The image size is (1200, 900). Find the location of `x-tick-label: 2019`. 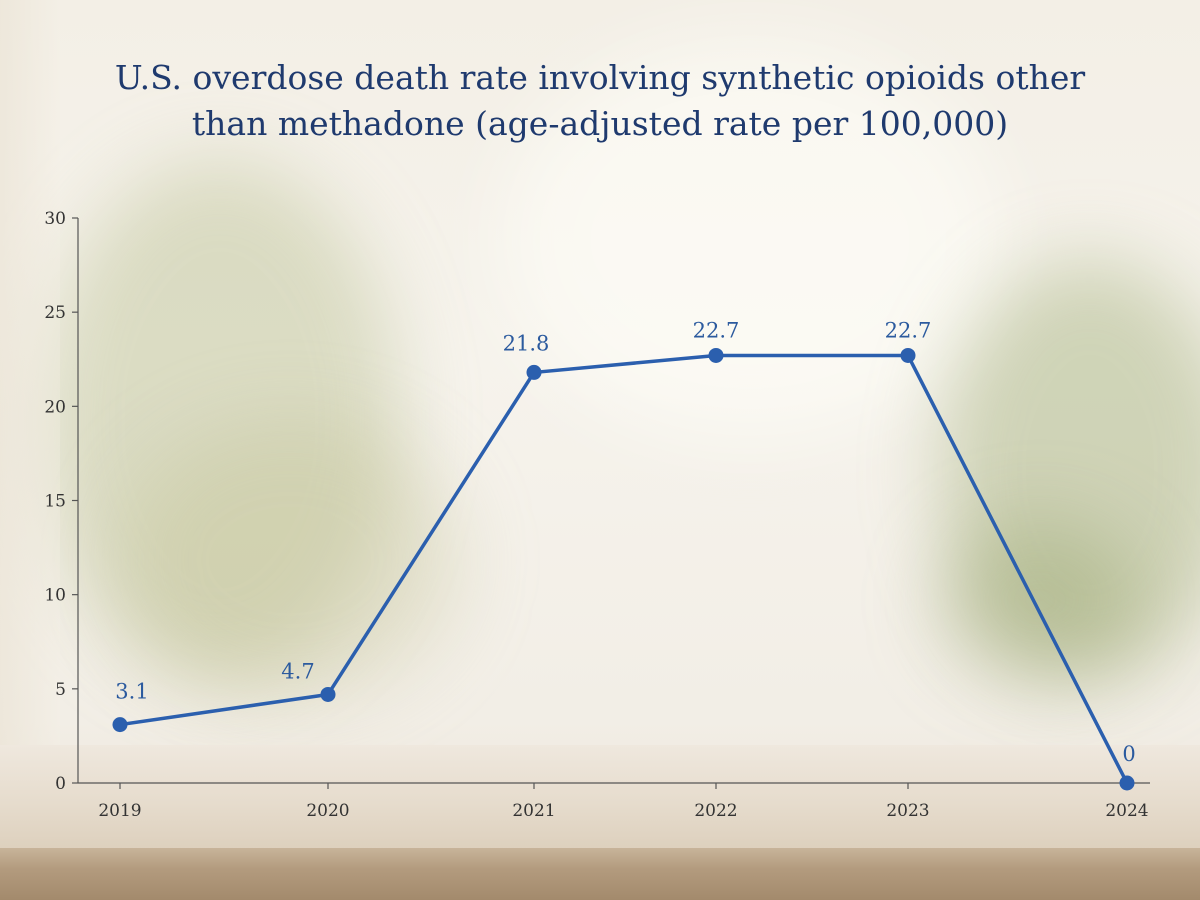

x-tick-label: 2019 is located at coordinates (119, 811).